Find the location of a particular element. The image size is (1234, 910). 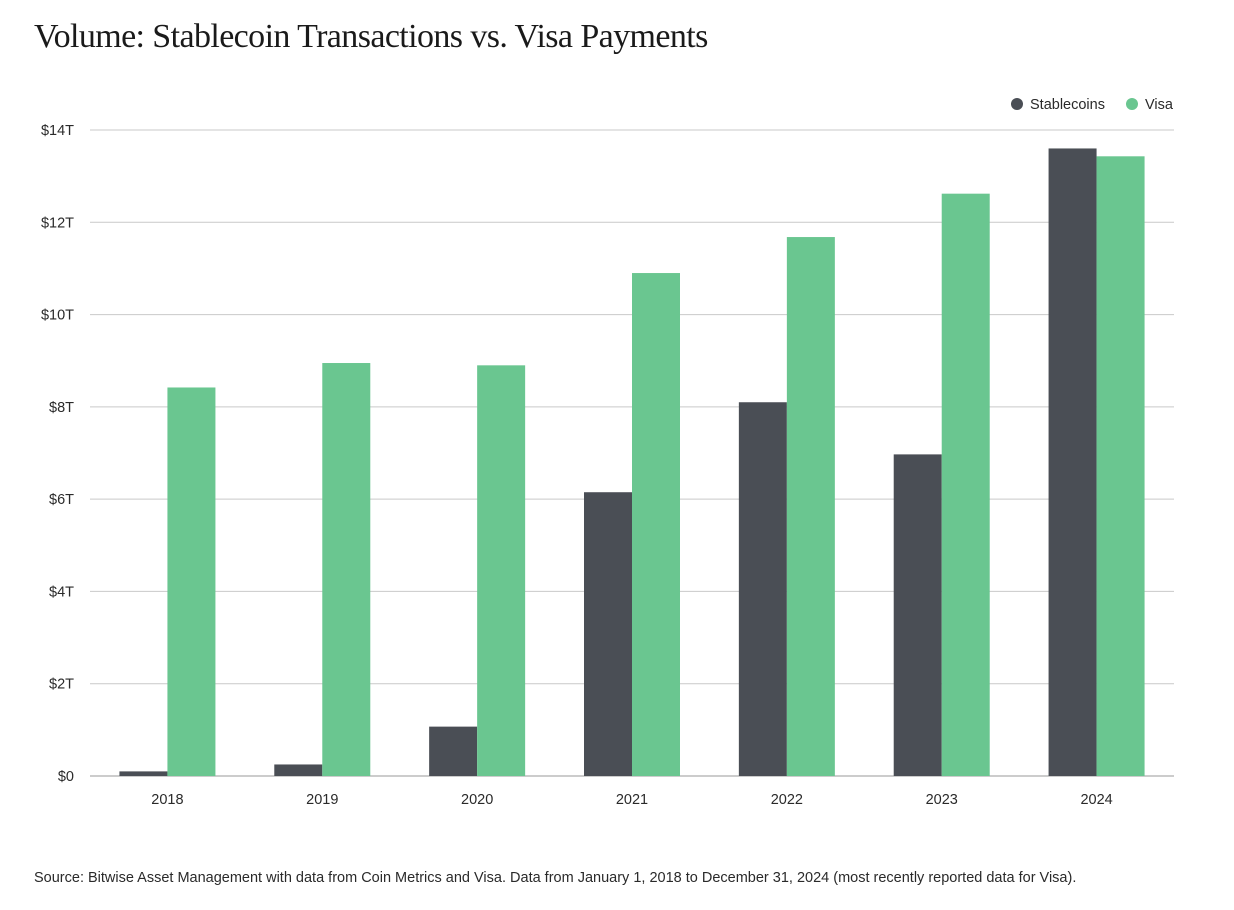

x-tick-label: 2022 is located at coordinates (787, 800).